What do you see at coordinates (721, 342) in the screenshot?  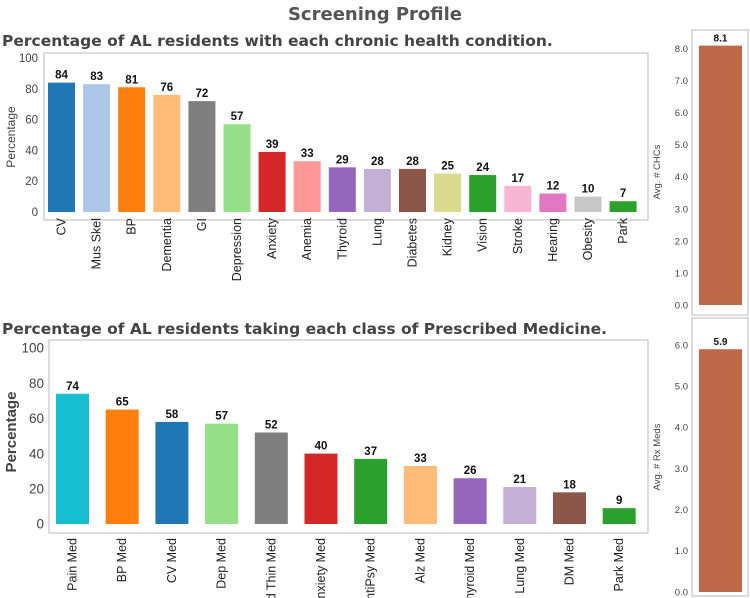 I see `rx_avg-bar-value-label: 5.9` at bounding box center [721, 342].